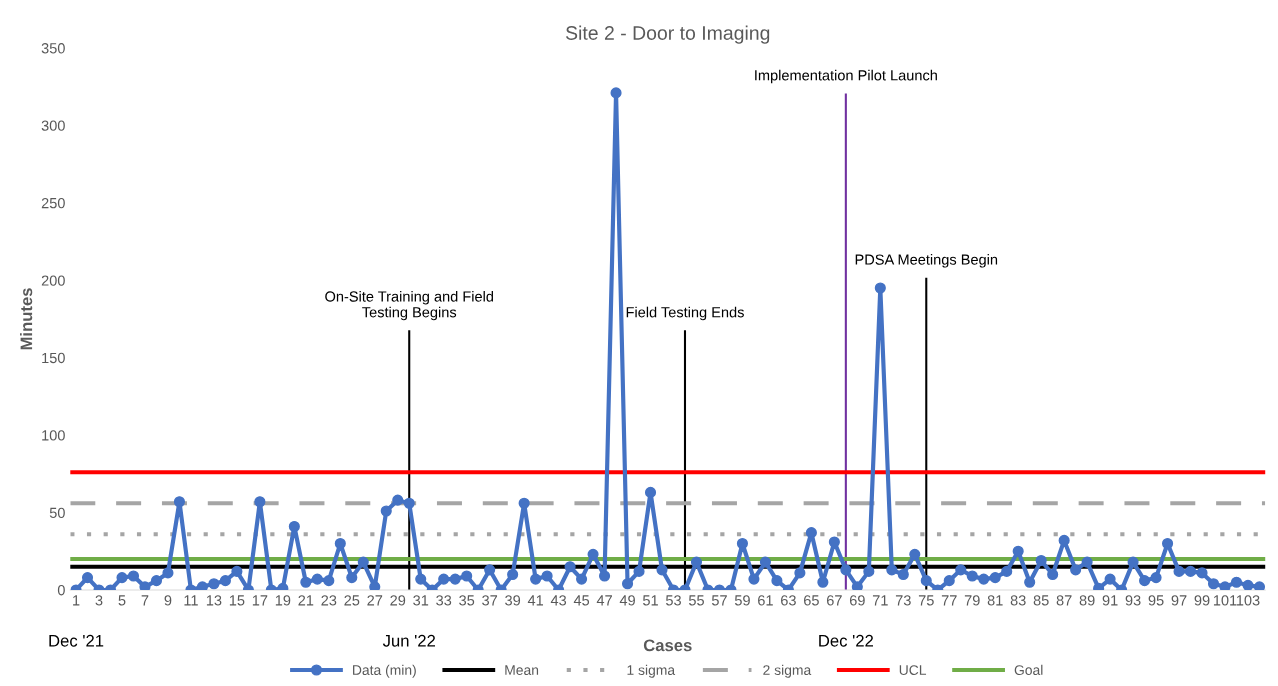 The image size is (1278, 686). Describe the element at coordinates (857, 600) in the screenshot. I see `x-tick-label: 69` at that location.